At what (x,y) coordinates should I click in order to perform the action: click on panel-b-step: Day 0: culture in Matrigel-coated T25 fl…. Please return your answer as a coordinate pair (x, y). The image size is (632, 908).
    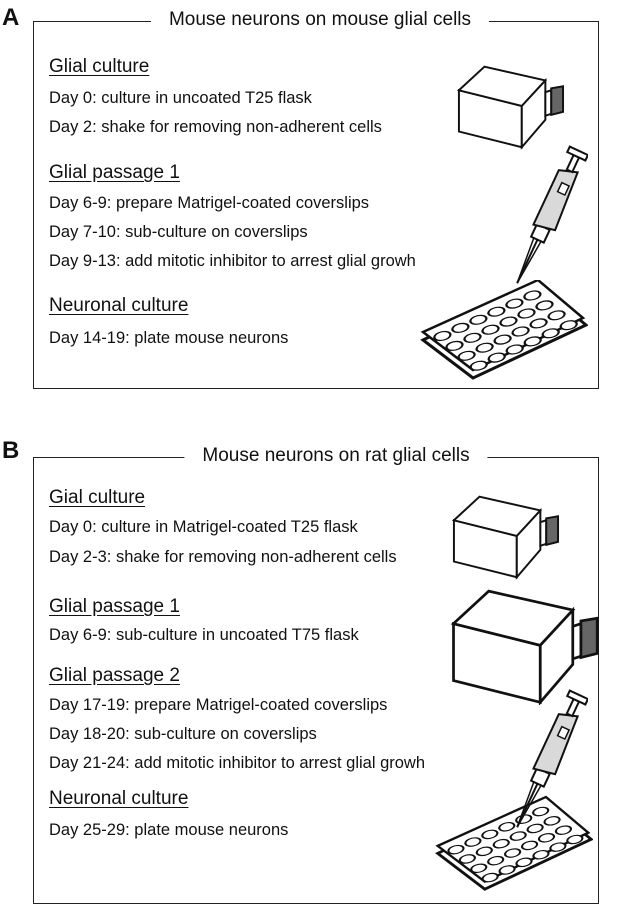
    Looking at the image, I should click on (203, 527).